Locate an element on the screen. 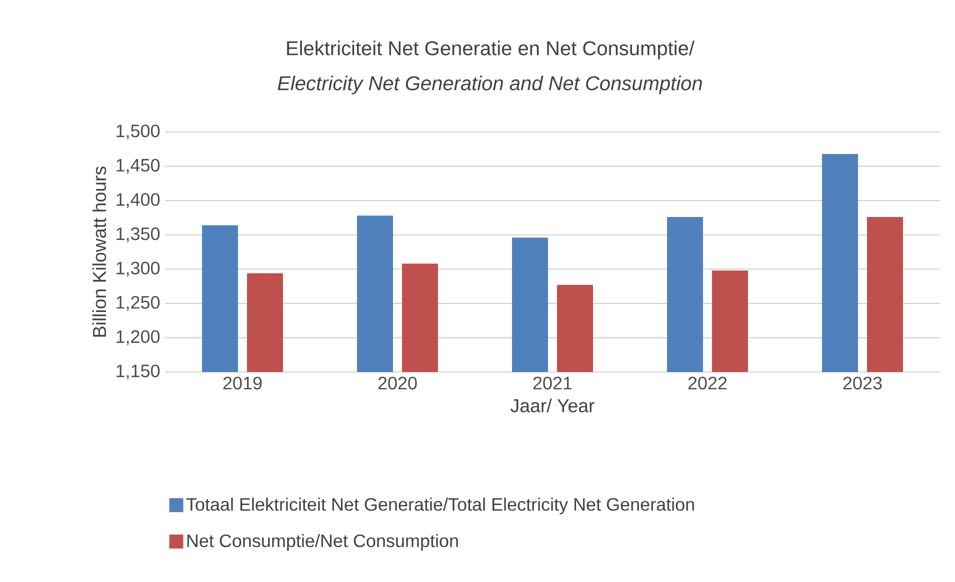 The height and width of the screenshot is (582, 955). y-tick-label: 1,450 is located at coordinates (138, 166).